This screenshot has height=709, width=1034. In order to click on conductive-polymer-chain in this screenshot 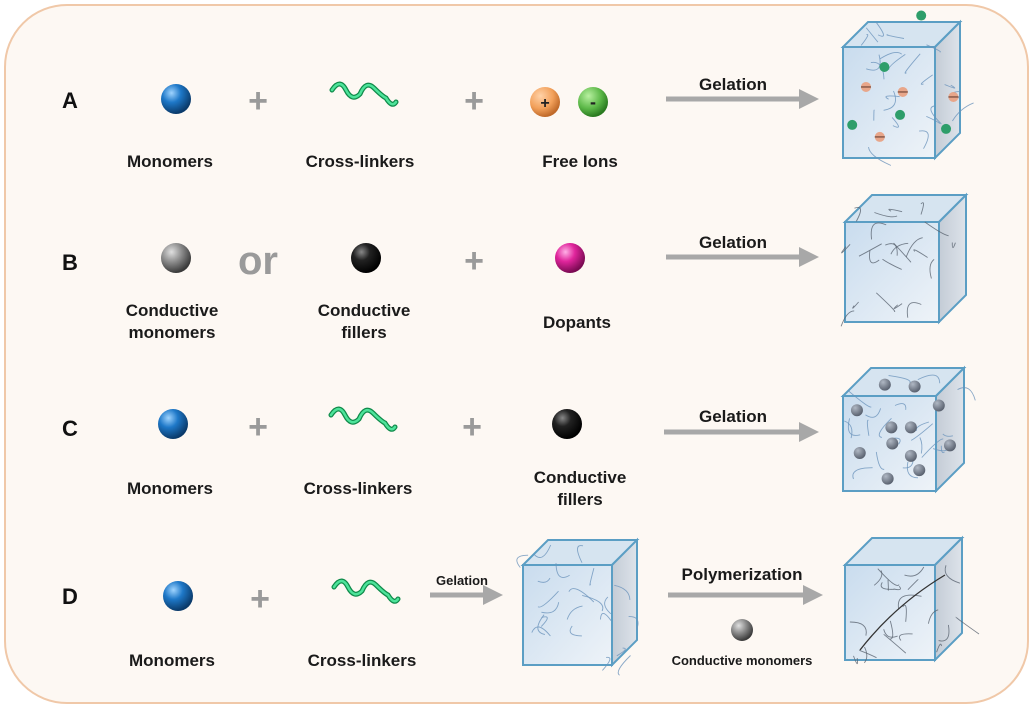, I will do `click(902, 612)`.